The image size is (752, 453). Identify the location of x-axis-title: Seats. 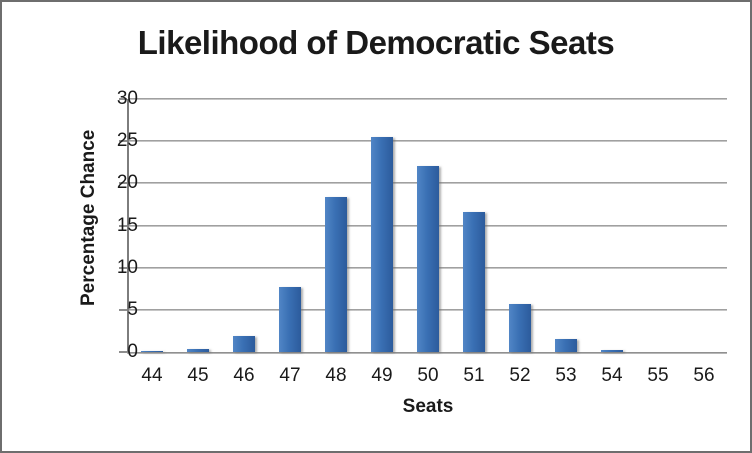
(428, 406).